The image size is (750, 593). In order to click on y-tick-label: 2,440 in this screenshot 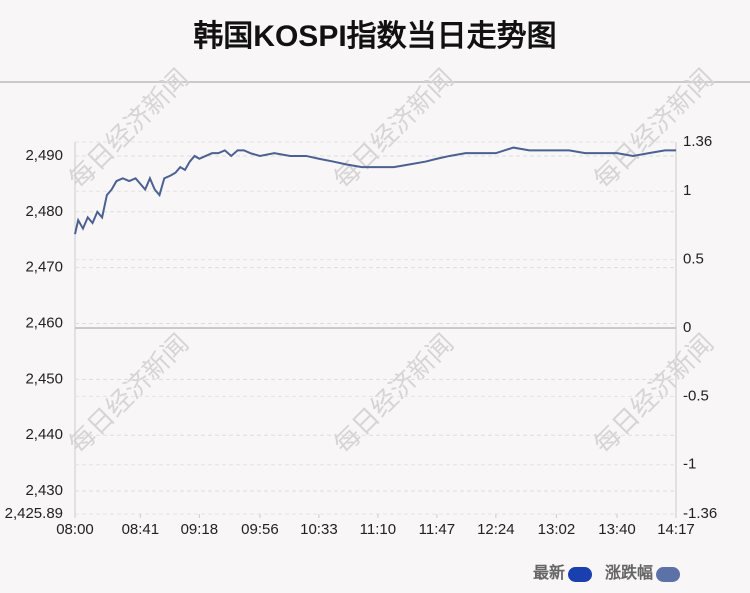, I will do `click(44, 434)`.